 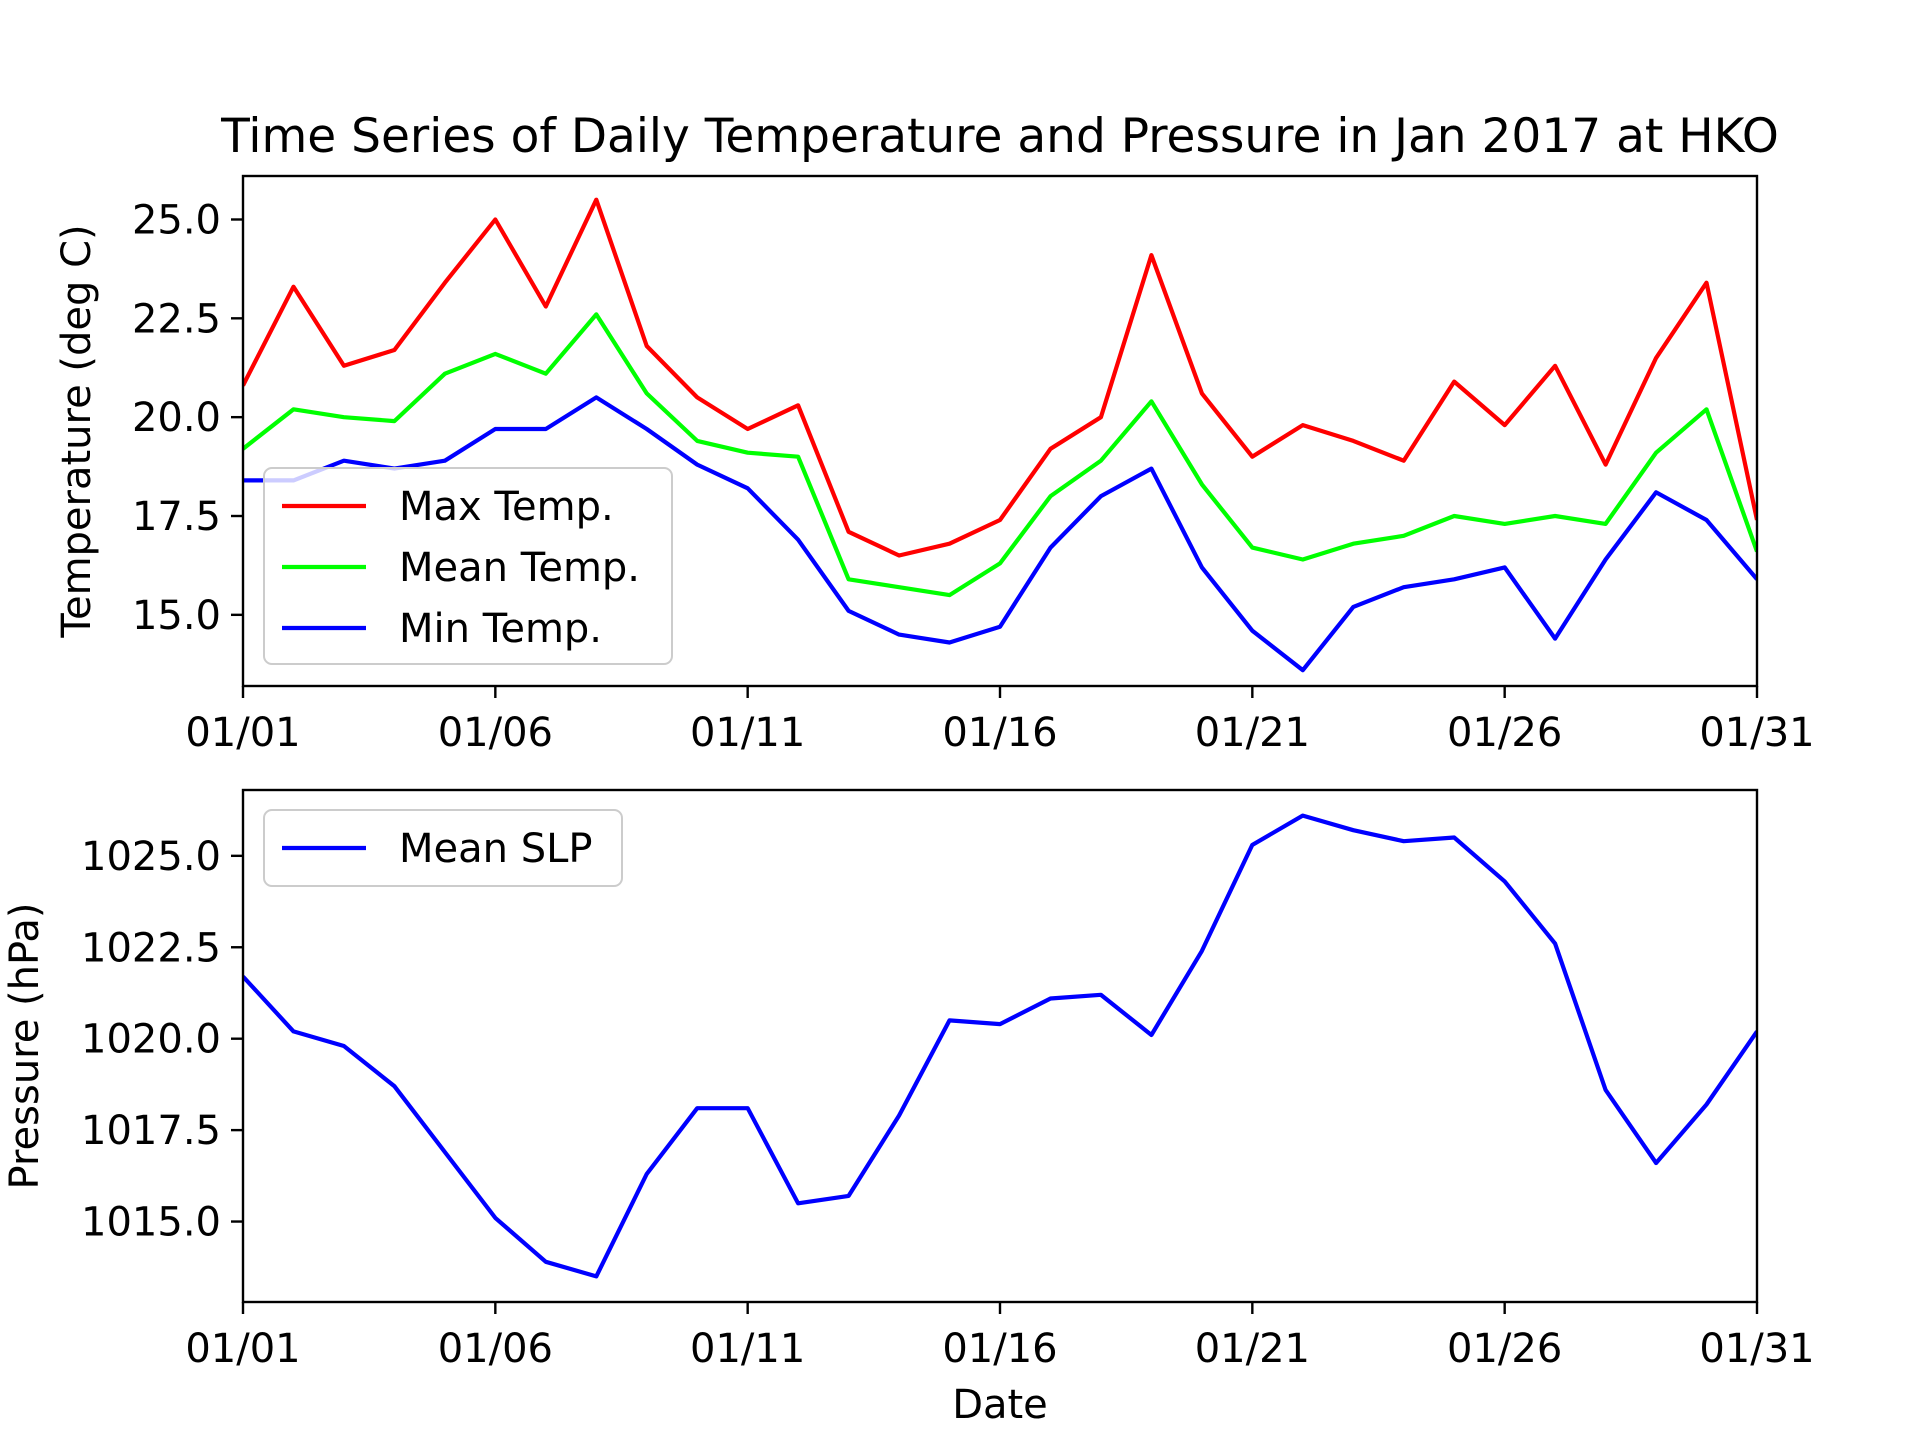 I want to click on y-tick-label: 15.0, so click(x=176, y=616).